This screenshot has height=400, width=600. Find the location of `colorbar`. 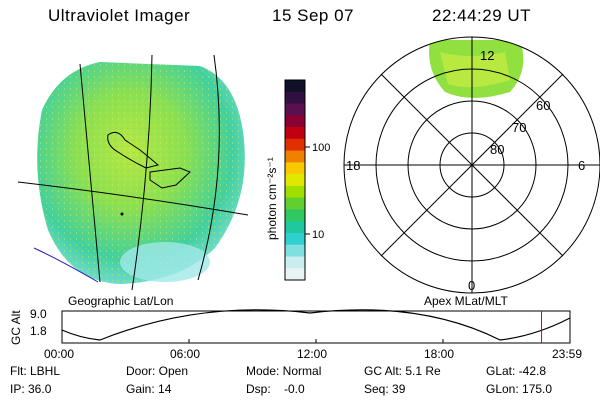

colorbar is located at coordinates (295, 180).